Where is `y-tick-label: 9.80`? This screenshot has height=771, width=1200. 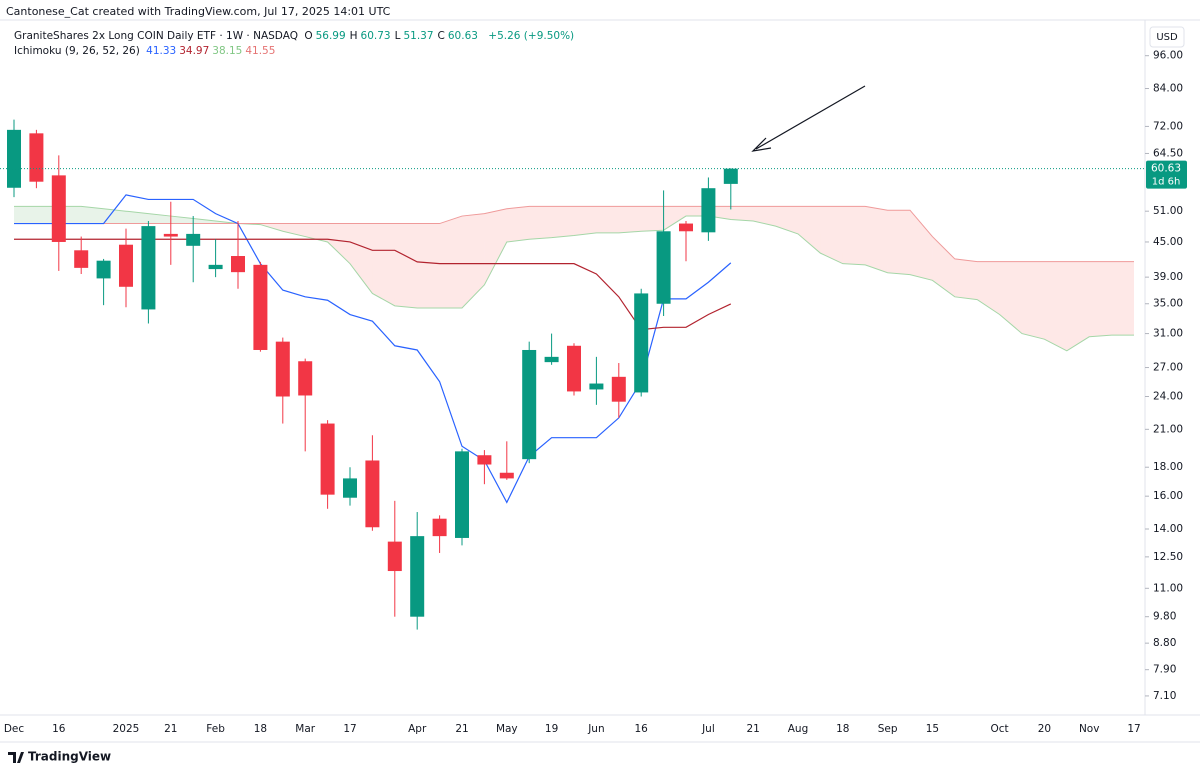
y-tick-label: 9.80 is located at coordinates (1164, 617).